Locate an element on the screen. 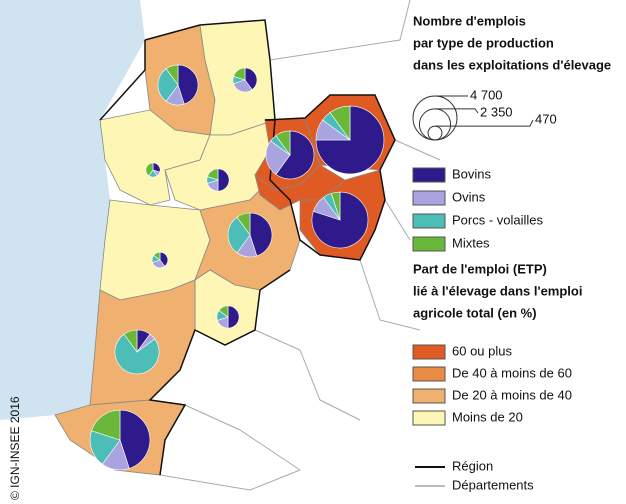  legend-title: Part de l'emploi (ETP) is located at coordinates (480, 268).